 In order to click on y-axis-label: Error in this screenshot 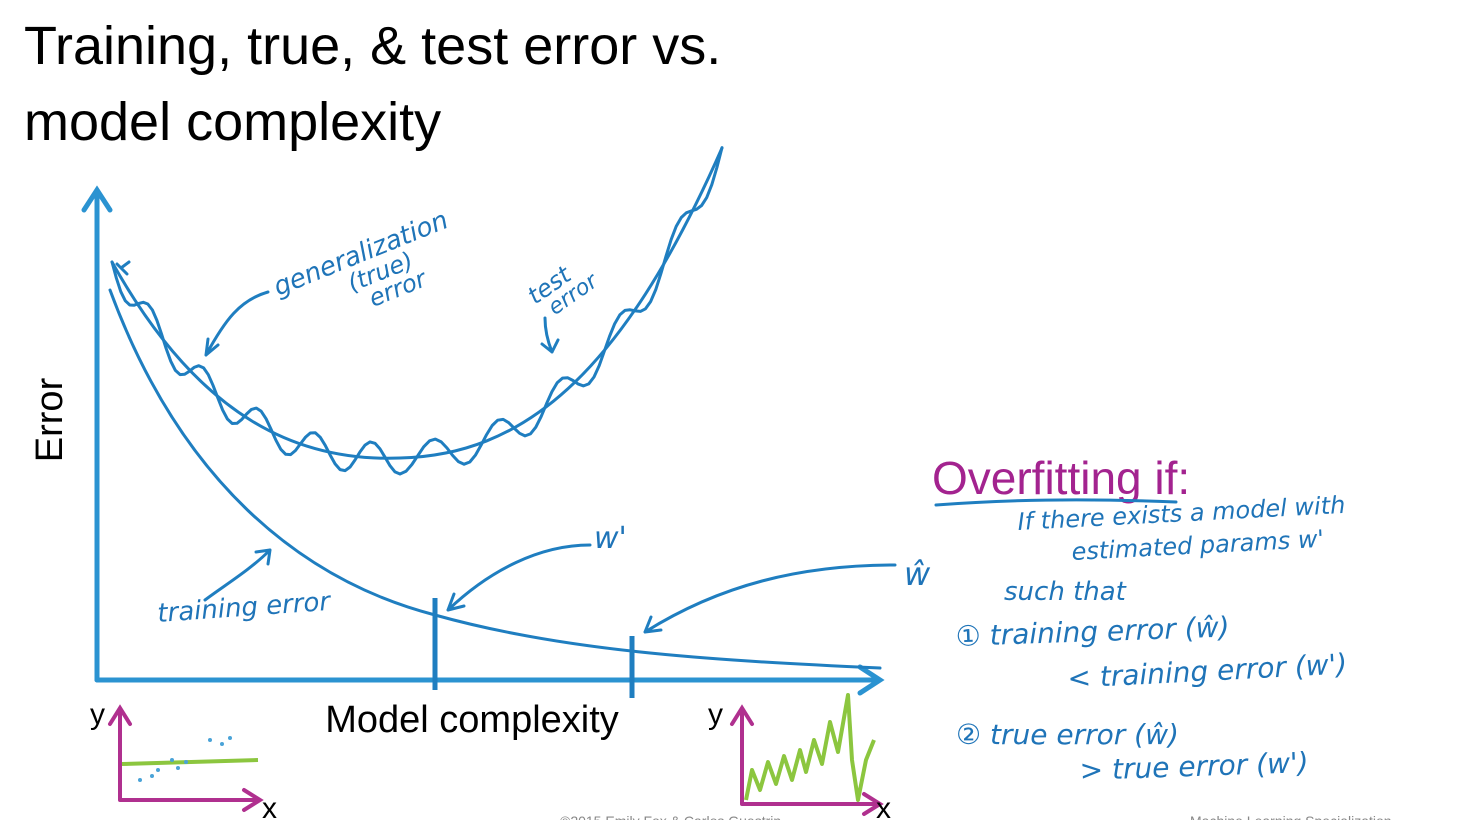, I will do `click(50, 419)`.